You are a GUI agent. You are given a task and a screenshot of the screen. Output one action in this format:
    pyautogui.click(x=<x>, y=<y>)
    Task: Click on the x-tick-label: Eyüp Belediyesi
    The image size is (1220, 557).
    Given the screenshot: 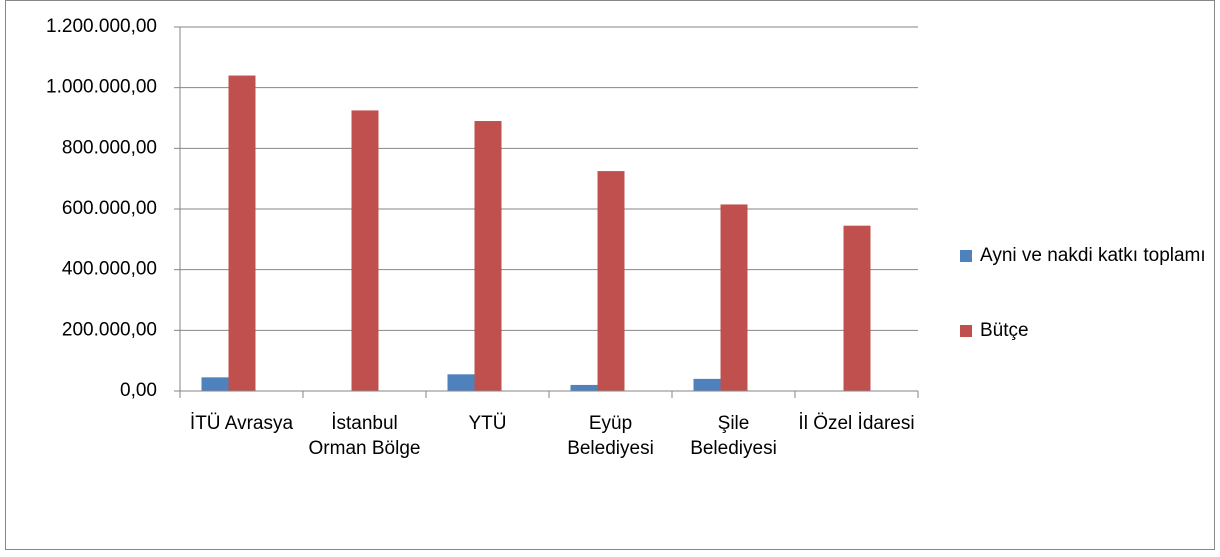 What is the action you would take?
    pyautogui.click(x=610, y=436)
    